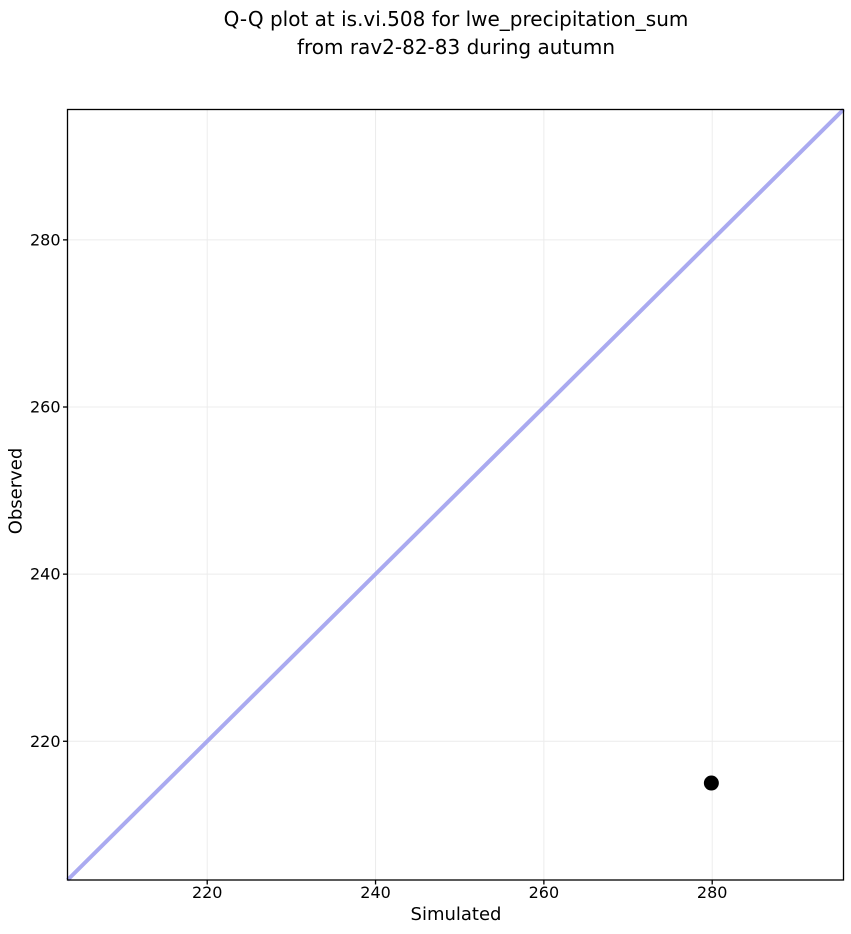 Image resolution: width=851 pixels, height=934 pixels. What do you see at coordinates (45, 239) in the screenshot?
I see `y-tick-label: 280` at bounding box center [45, 239].